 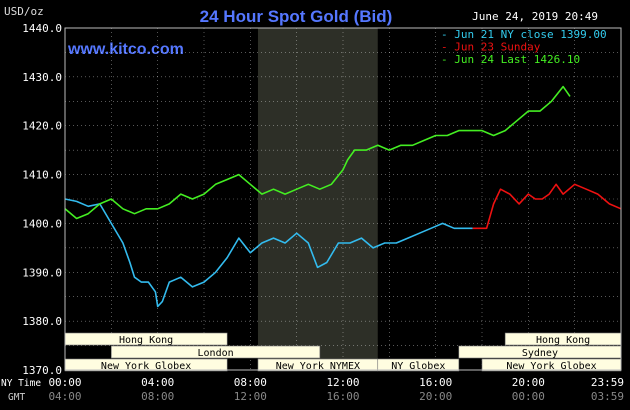 What do you see at coordinates (528, 396) in the screenshot?
I see `x-tick-gmt: 00:00` at bounding box center [528, 396].